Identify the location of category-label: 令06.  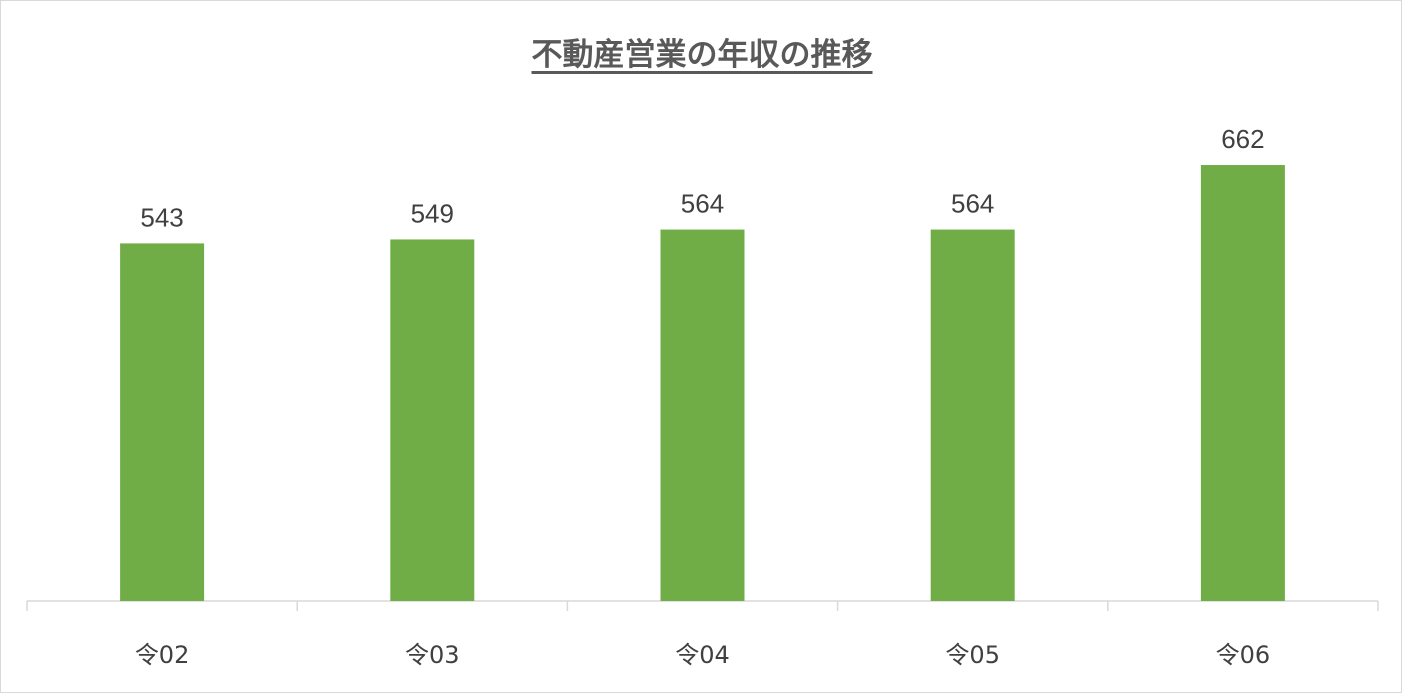
(1243, 655).